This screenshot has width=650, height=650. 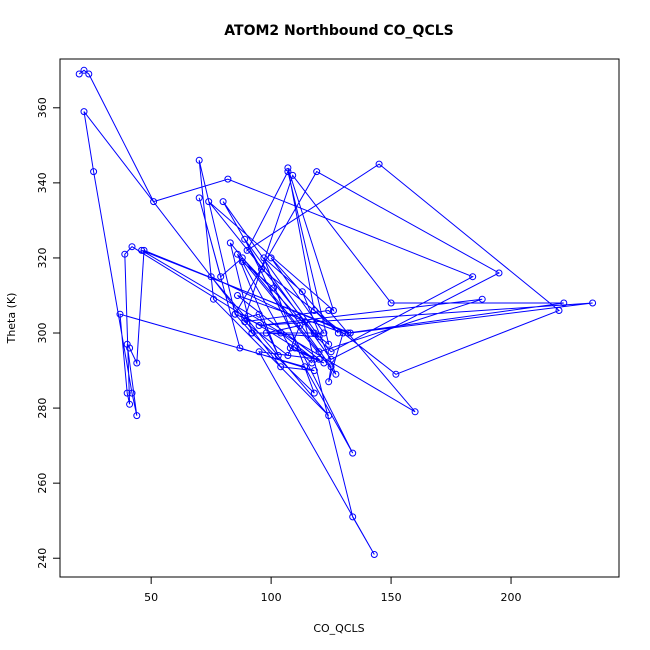 I want to click on y-tick-label: 300, so click(x=42, y=333).